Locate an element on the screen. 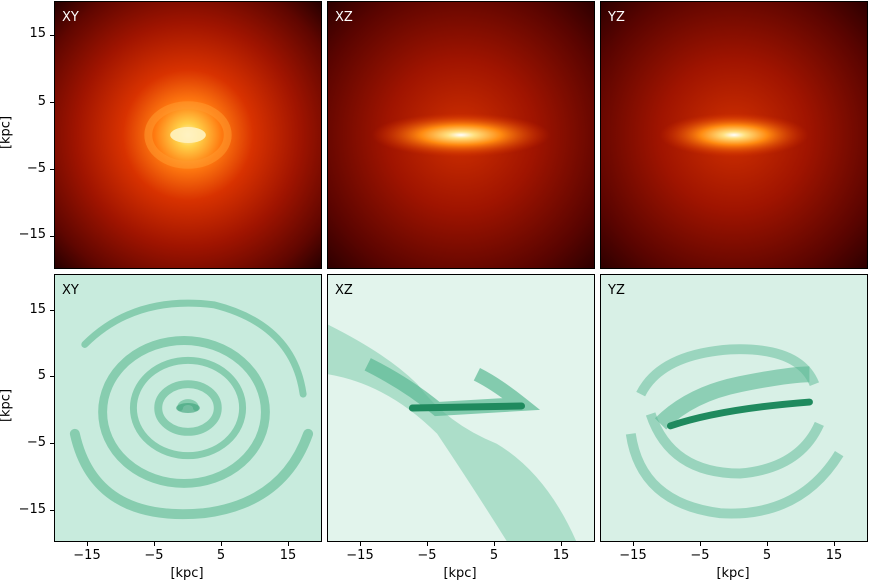  gas-density-image-xz is located at coordinates (461, 408).